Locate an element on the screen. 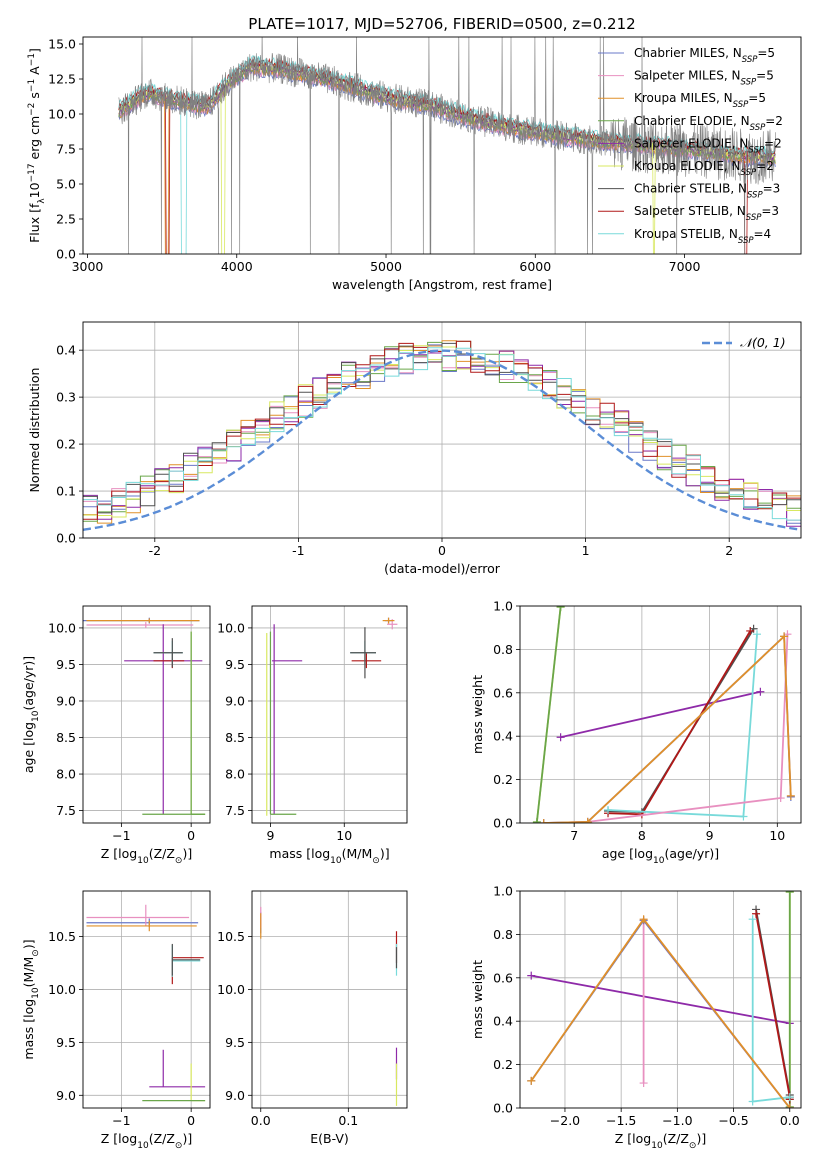 The height and width of the screenshot is (1170, 819). histogram-kroupa-stelib is located at coordinates (442, 434).